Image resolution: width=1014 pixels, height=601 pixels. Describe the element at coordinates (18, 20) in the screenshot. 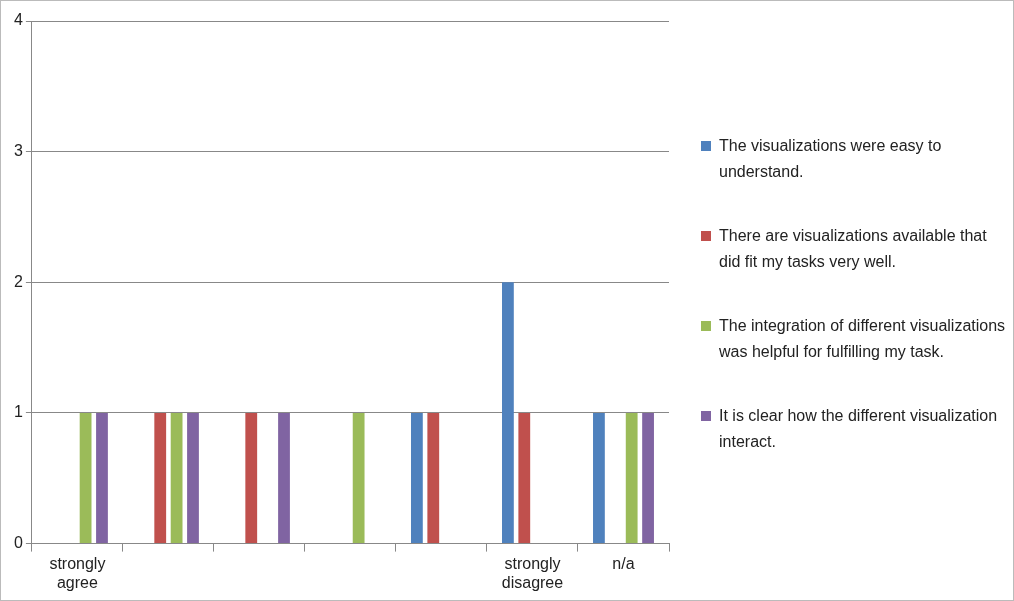

I see `y-tick-label: 4` at that location.